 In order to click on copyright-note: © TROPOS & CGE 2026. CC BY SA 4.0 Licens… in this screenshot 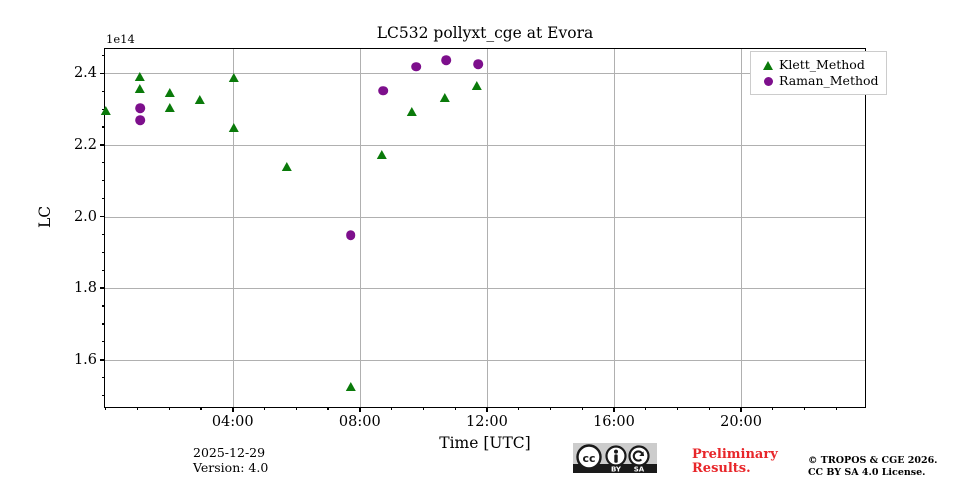, I will do `click(873, 466)`.